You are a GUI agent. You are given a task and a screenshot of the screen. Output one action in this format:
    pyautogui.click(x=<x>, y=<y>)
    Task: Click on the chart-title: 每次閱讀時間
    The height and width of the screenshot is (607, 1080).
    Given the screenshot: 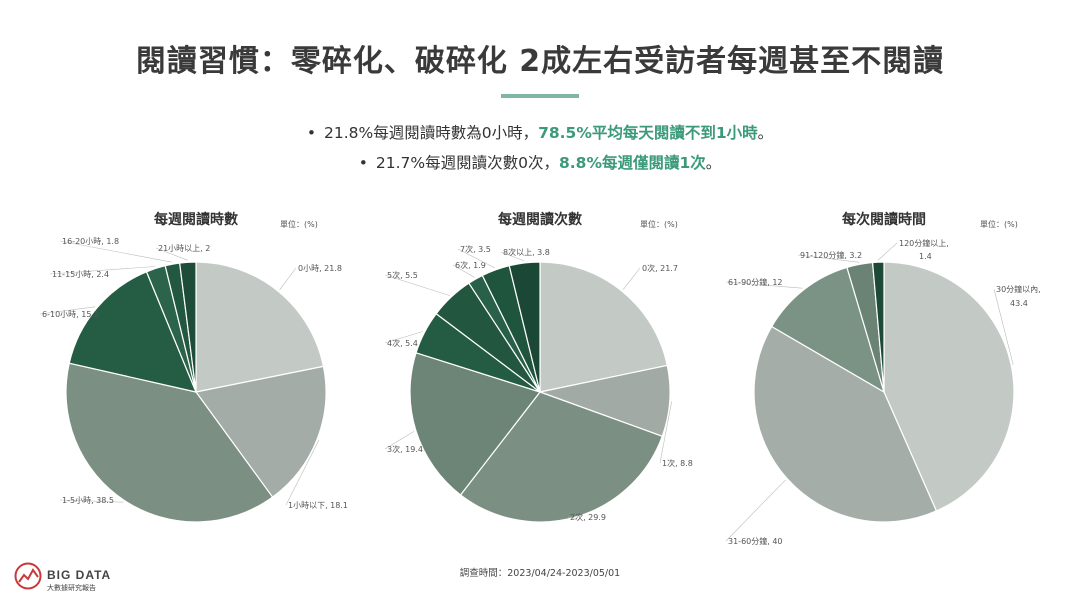 What is the action you would take?
    pyautogui.click(x=884, y=219)
    